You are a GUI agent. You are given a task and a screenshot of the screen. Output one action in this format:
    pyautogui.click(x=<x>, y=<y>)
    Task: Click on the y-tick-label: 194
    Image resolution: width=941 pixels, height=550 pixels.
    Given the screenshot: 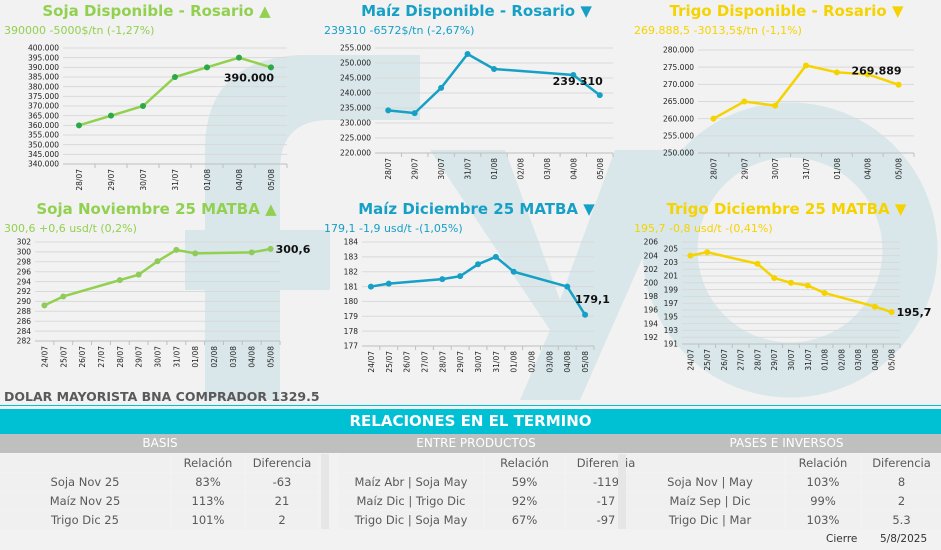 What is the action you would take?
    pyautogui.click(x=651, y=323)
    